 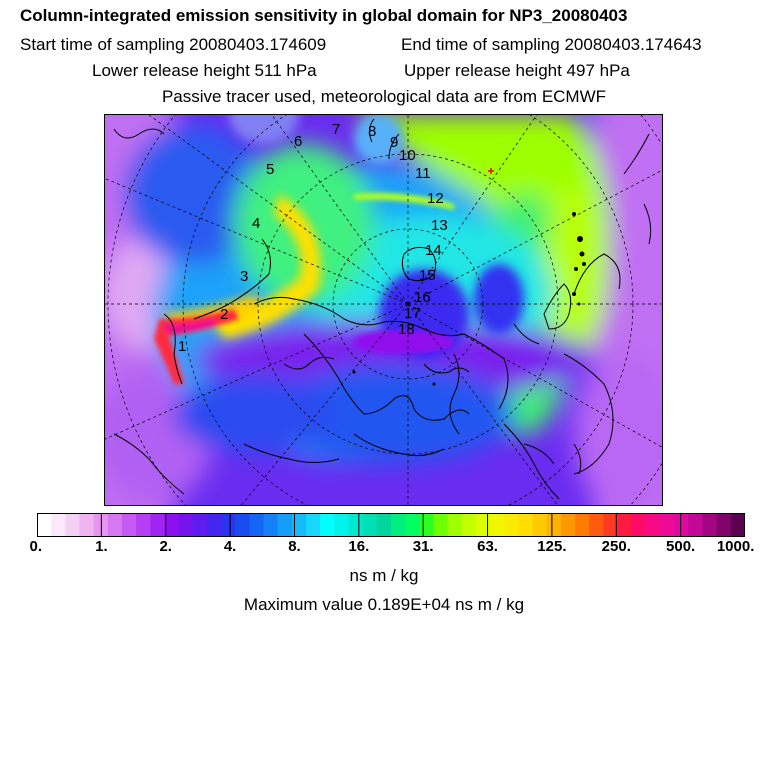 I want to click on colorbar-tick-label: 500., so click(x=681, y=546).